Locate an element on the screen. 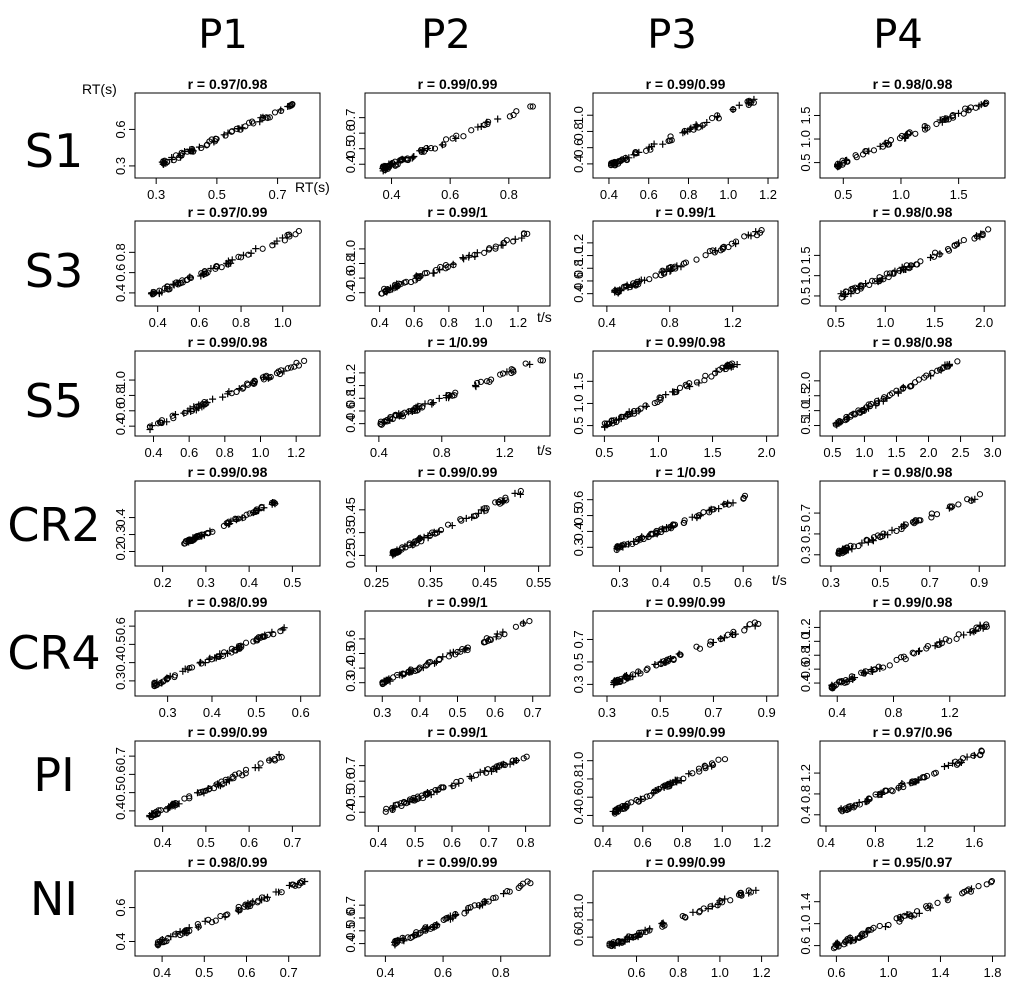  x-tick-label-s3-p1-0: 0.4 is located at coordinates (158, 322).